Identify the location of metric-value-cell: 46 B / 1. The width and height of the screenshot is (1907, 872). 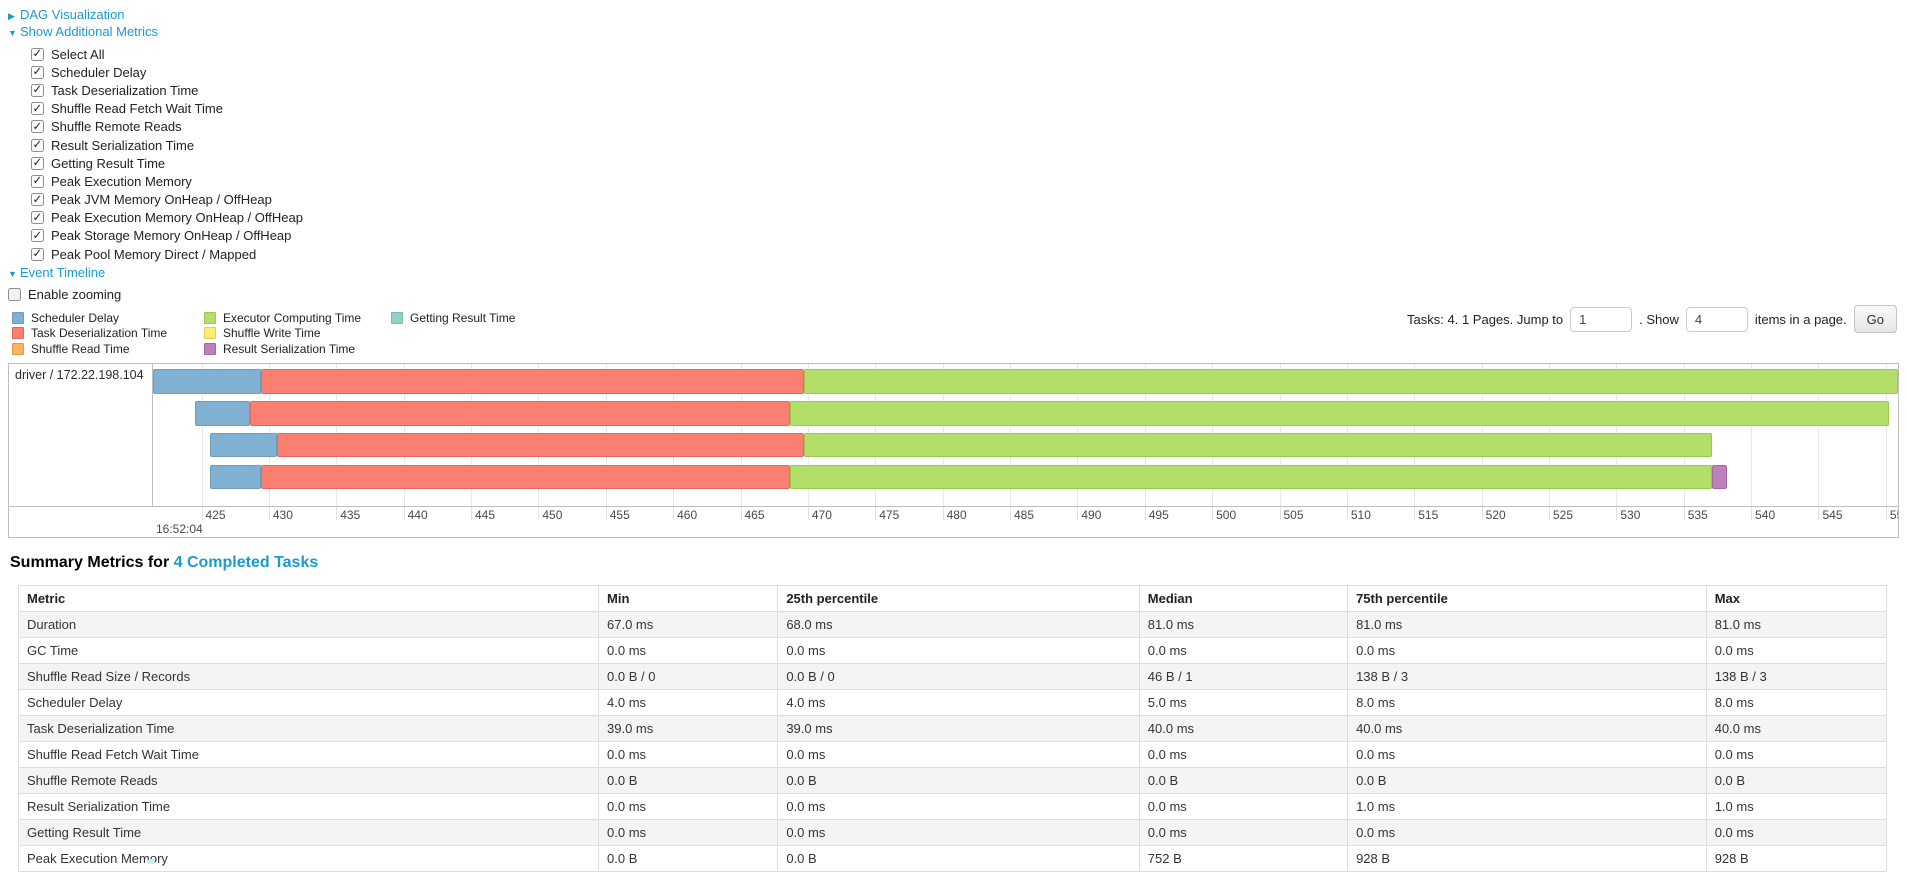
(1243, 677).